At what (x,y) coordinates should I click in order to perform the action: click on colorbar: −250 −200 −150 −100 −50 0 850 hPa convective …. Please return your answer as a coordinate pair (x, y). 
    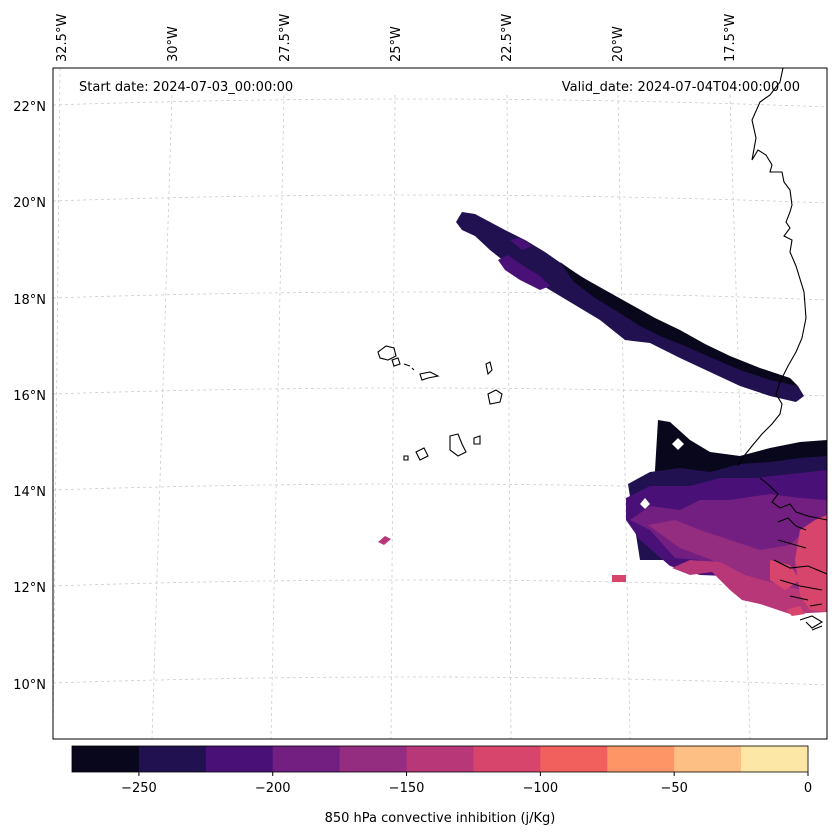
    Looking at the image, I should click on (441, 785).